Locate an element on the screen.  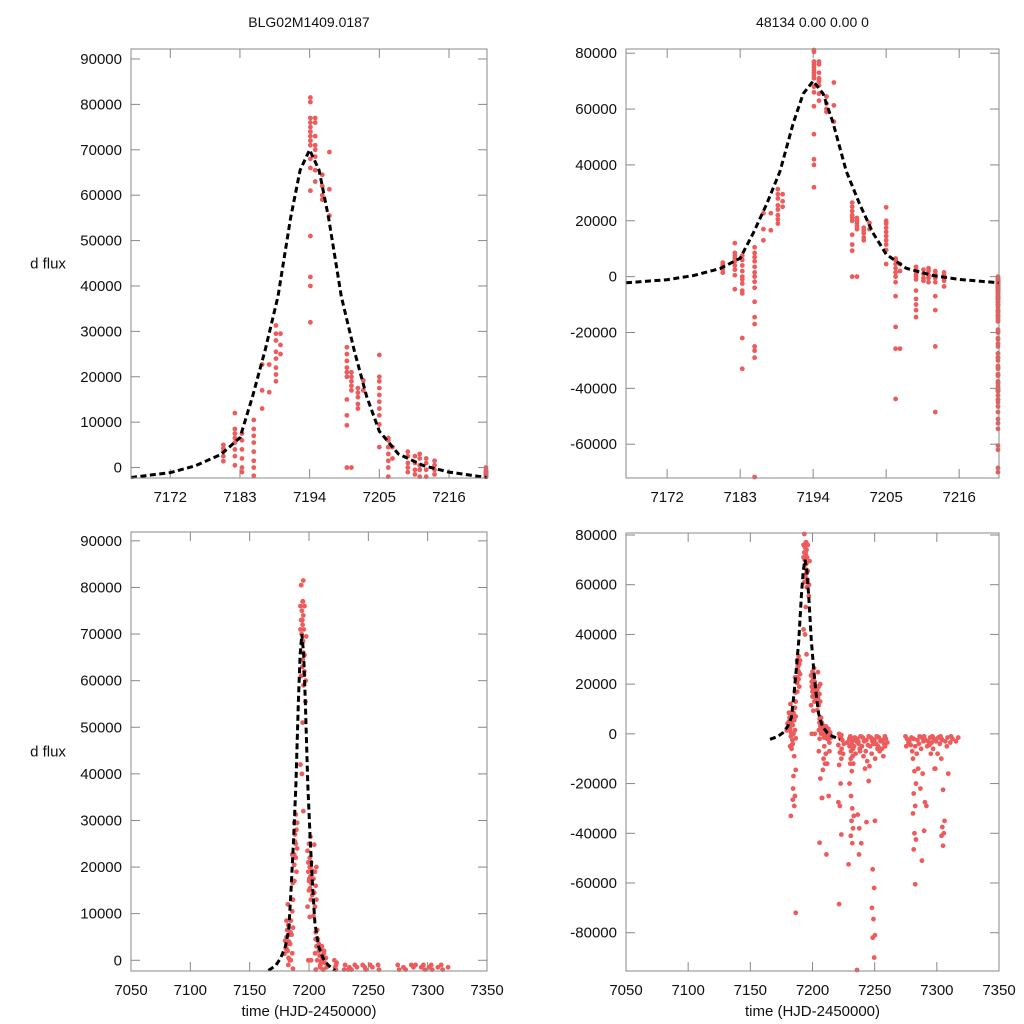
x-tick-label: 7250 is located at coordinates (874, 990).